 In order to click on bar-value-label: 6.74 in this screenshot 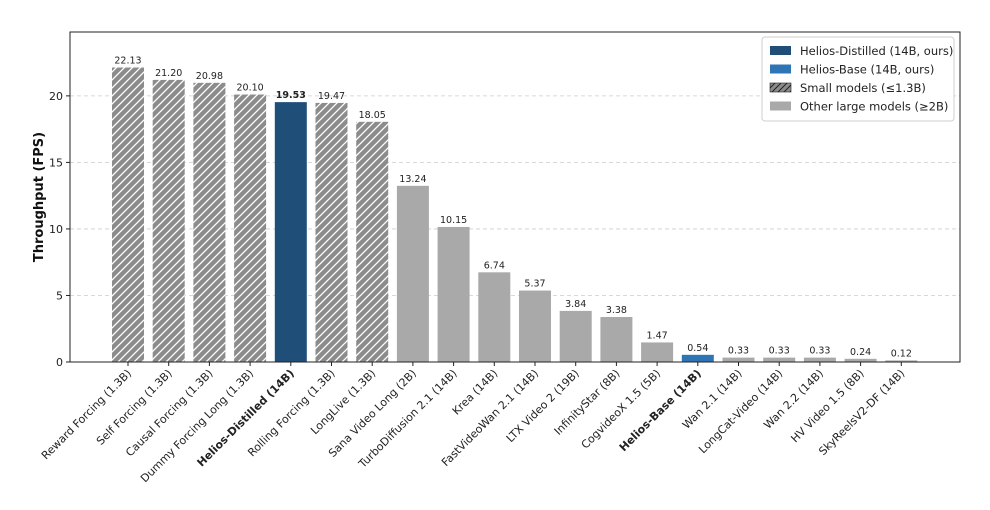, I will do `click(494, 265)`.